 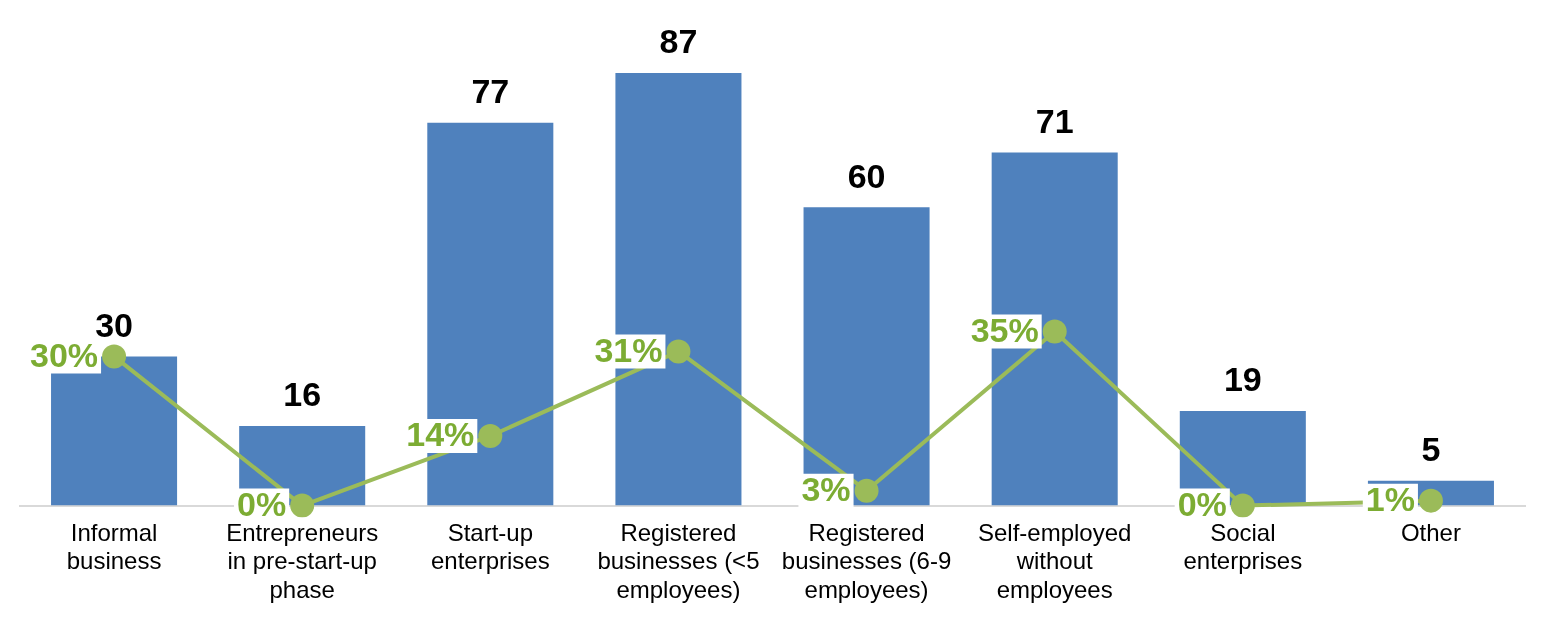 I want to click on x-tick-label: Registered businesses (<5 employees), so click(x=678, y=561).